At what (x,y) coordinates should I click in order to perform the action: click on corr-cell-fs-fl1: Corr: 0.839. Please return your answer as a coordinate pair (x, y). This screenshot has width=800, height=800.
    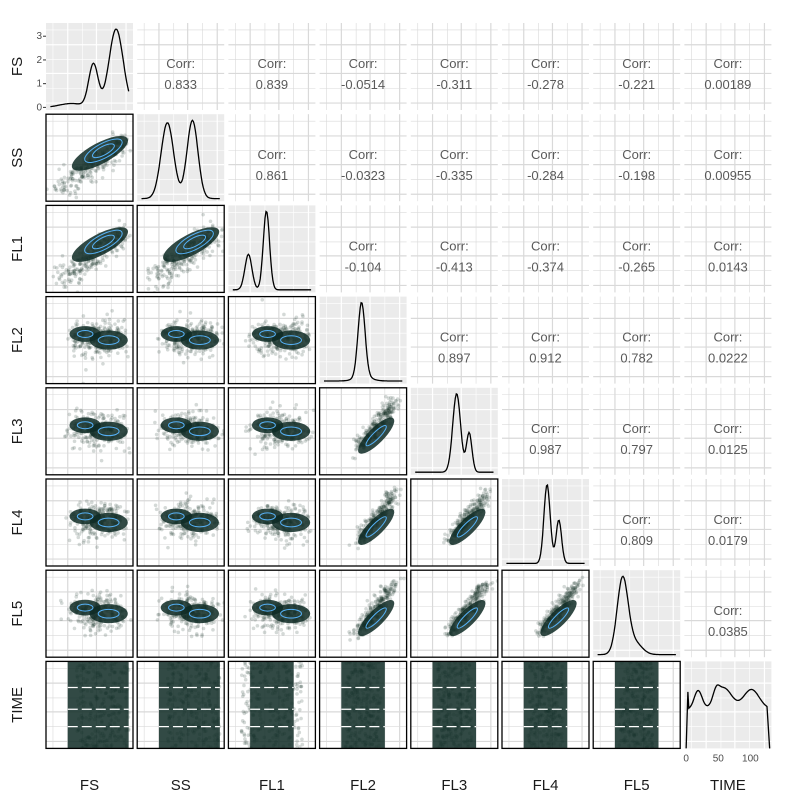
    Looking at the image, I should click on (272, 66).